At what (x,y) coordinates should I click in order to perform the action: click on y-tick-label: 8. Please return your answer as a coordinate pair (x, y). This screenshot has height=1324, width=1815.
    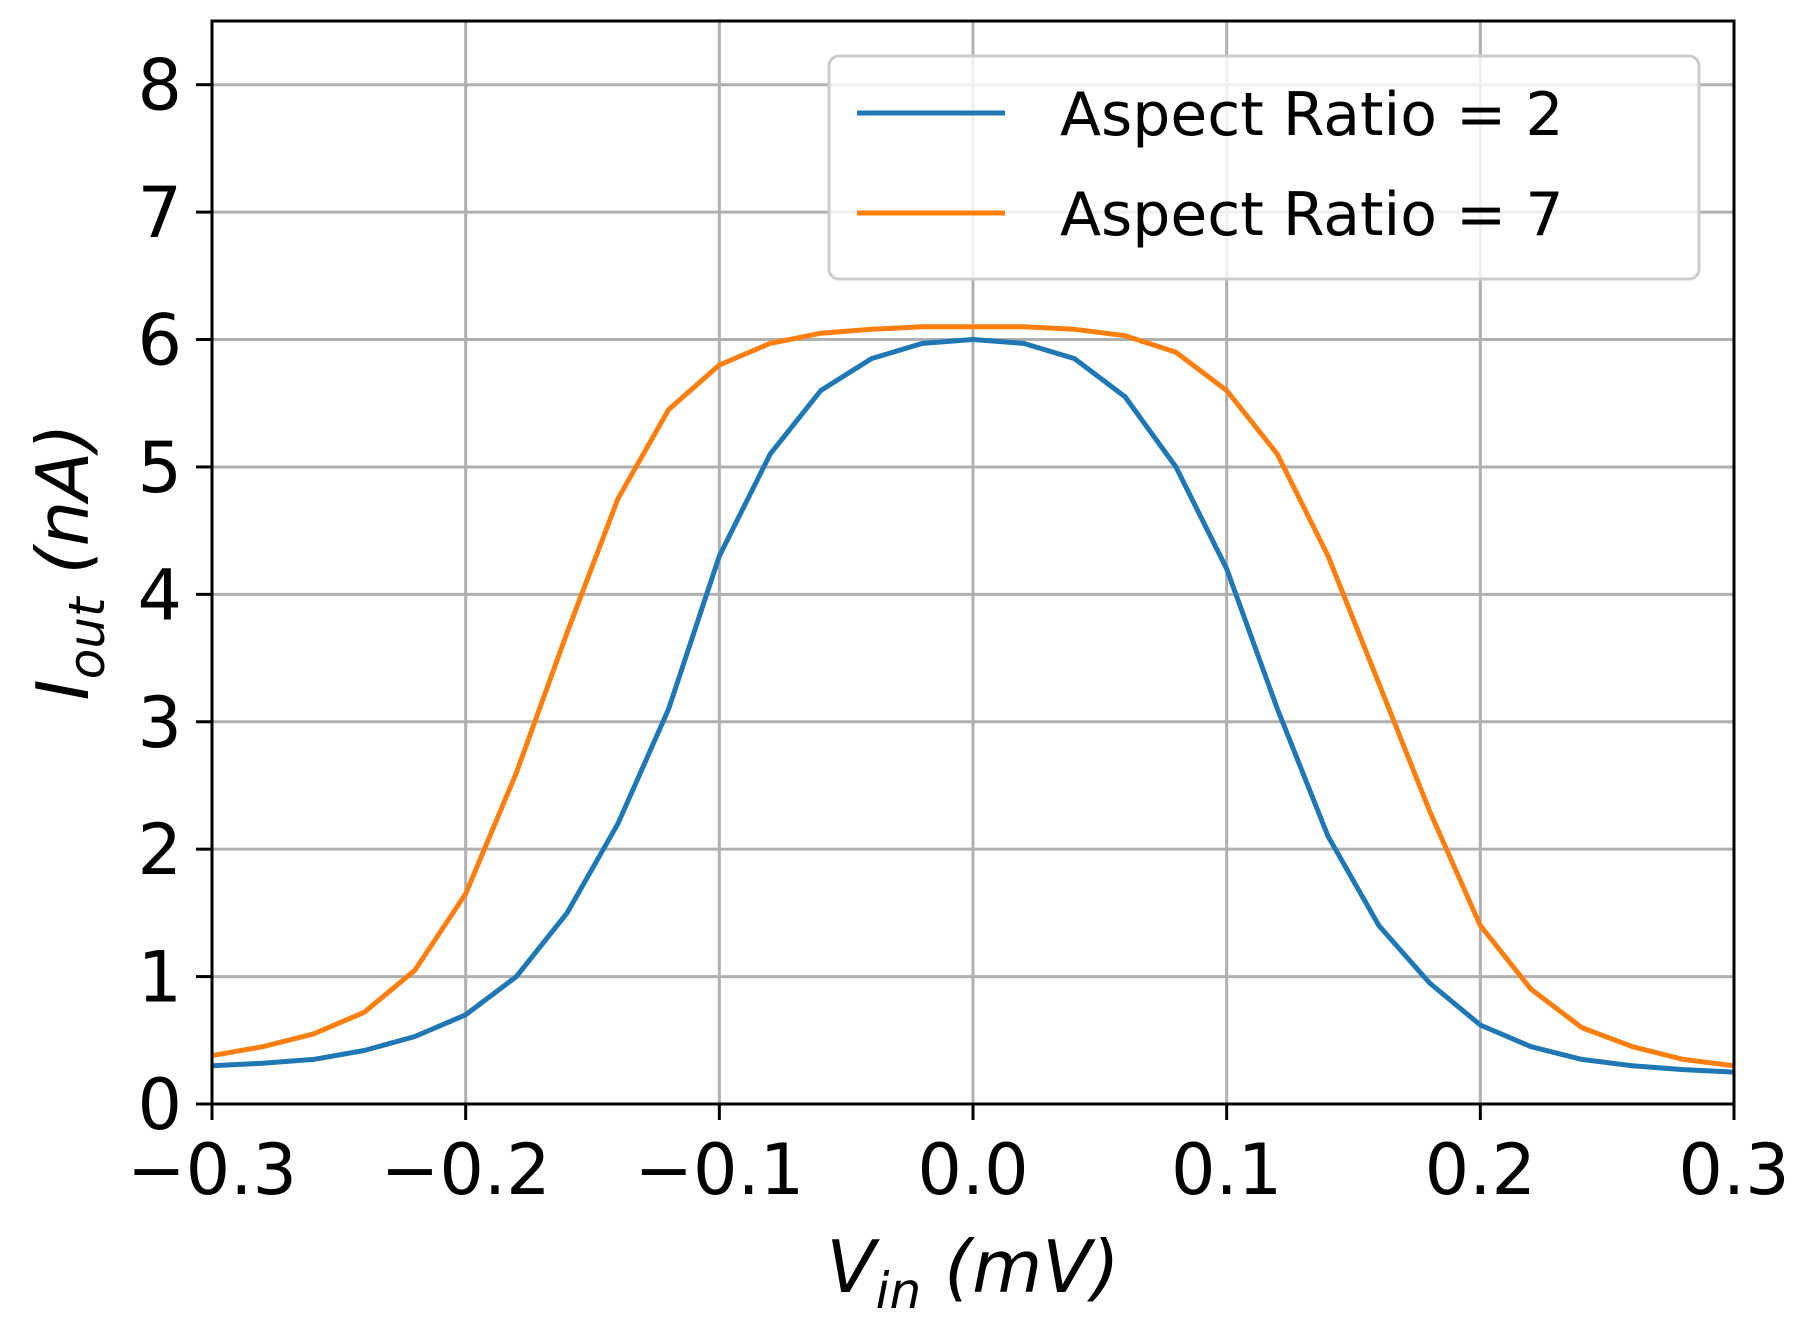
    Looking at the image, I should click on (159, 86).